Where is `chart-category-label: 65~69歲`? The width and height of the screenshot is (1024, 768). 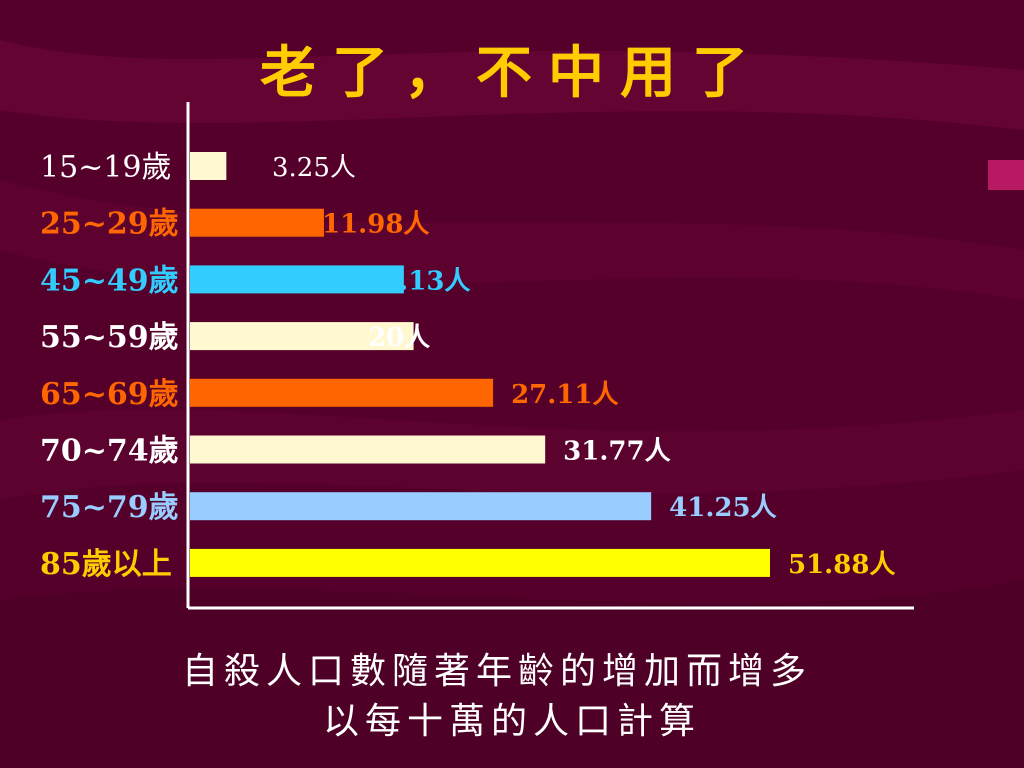
chart-category-label: 65~69歲 is located at coordinates (109, 394).